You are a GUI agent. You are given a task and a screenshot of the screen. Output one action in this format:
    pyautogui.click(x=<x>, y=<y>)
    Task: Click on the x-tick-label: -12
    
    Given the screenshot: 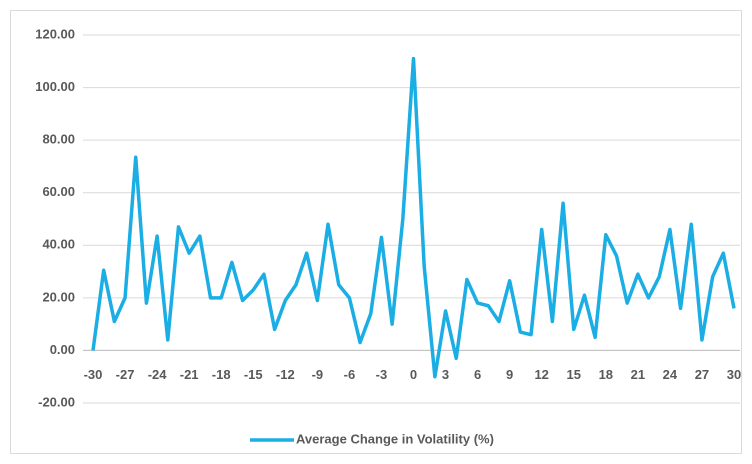 What is the action you would take?
    pyautogui.click(x=285, y=374)
    